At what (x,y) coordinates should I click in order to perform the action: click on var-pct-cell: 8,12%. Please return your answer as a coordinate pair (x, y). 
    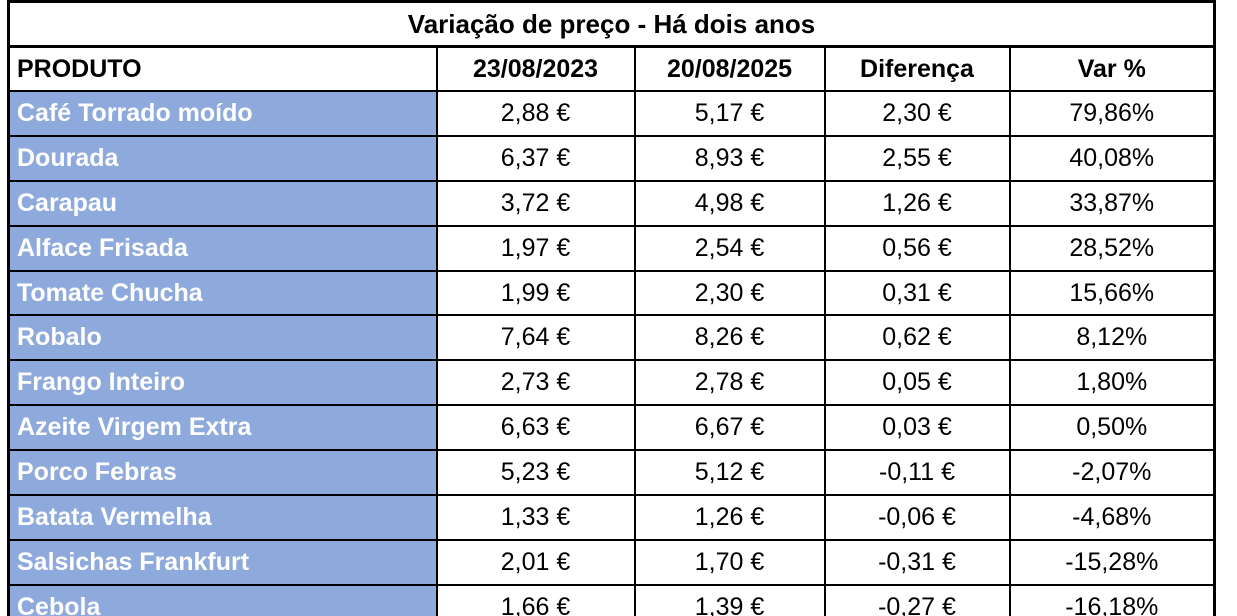
    Looking at the image, I should click on (1112, 338).